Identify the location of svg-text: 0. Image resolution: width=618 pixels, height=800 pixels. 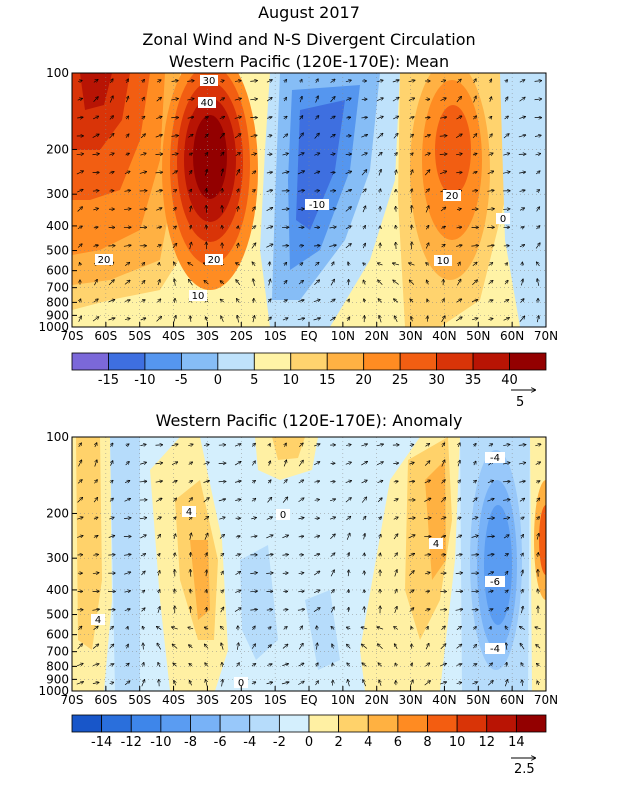
(241, 683).